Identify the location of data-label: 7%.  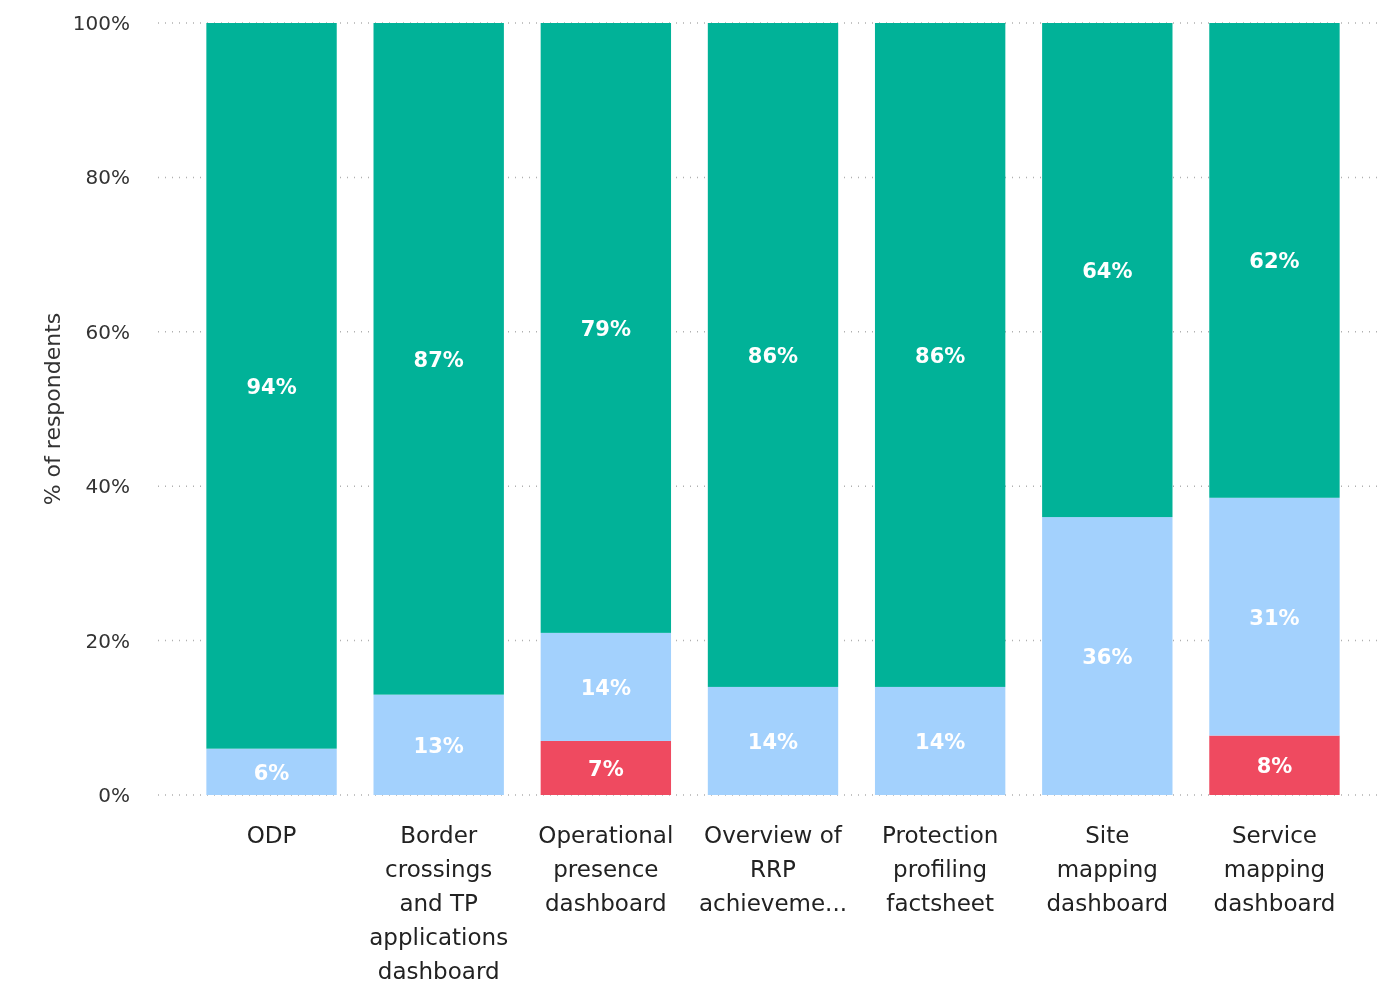
(606, 768).